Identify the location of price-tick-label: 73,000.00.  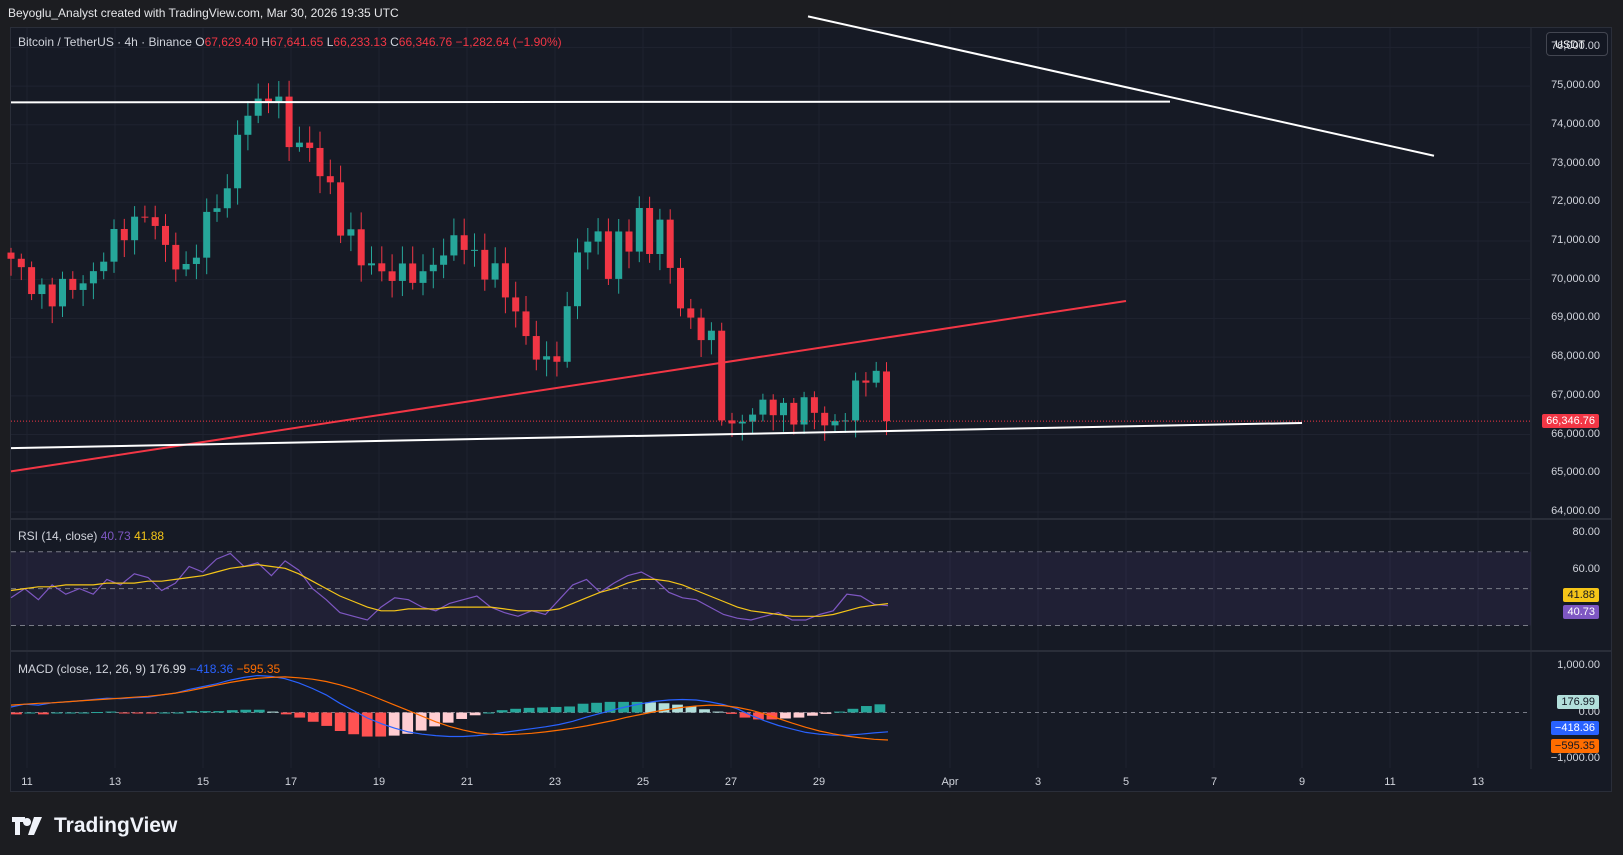
(1575, 162).